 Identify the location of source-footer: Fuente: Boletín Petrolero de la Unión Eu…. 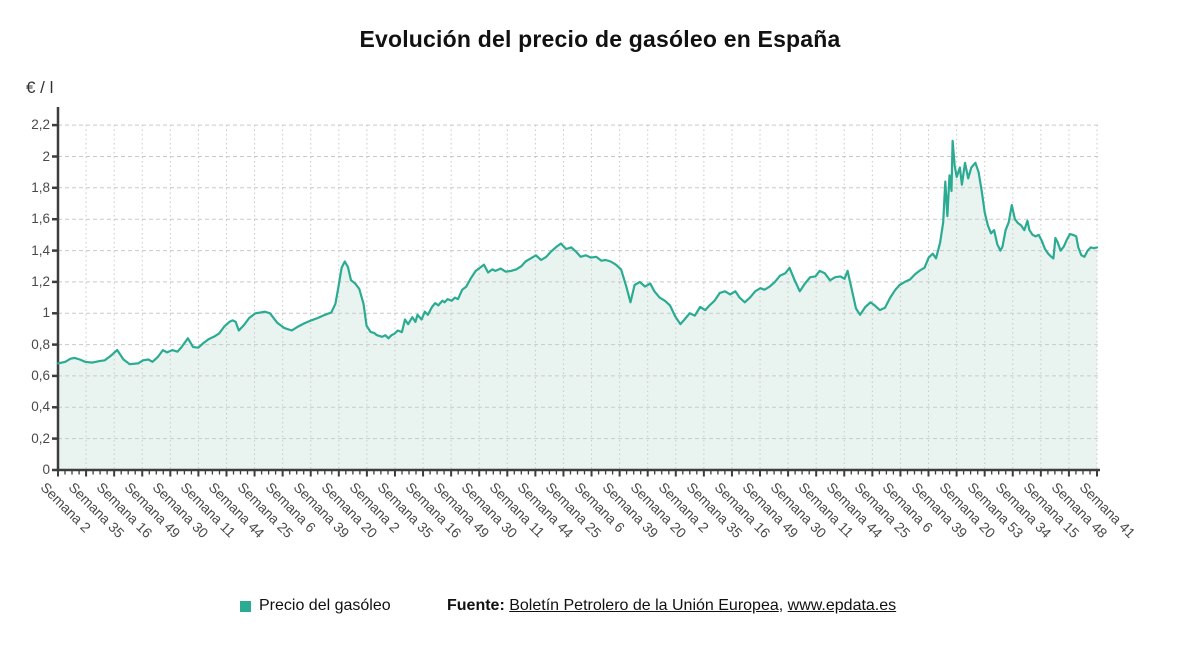
(671, 606).